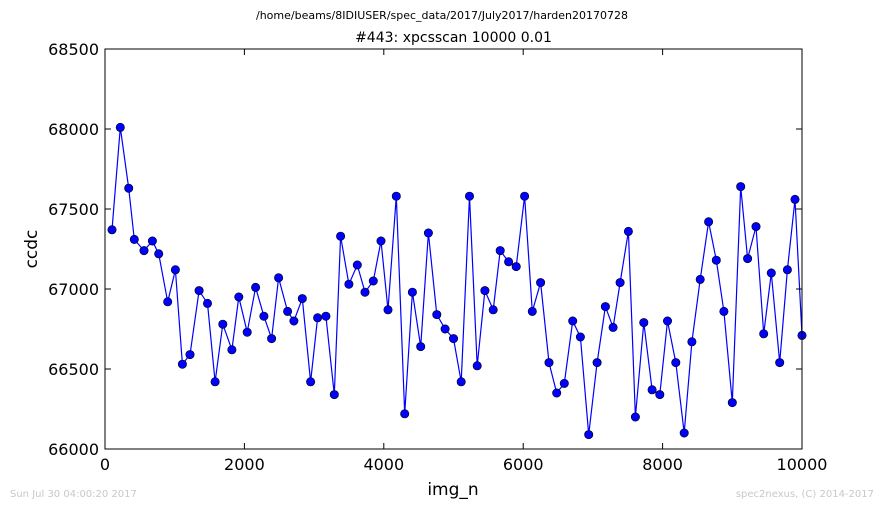 The height and width of the screenshot is (509, 884). I want to click on x-tick-label: 4000, so click(383, 464).